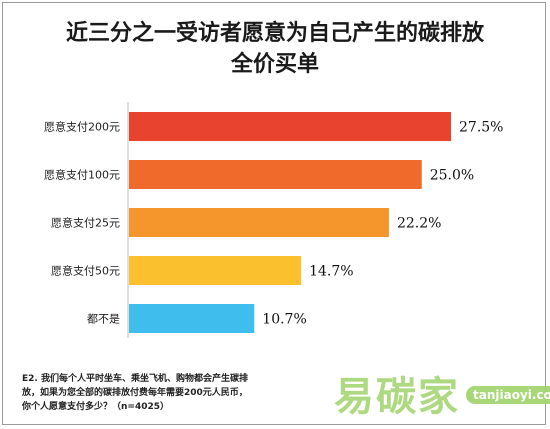  I want to click on category-label: 愿意支付200元, so click(82, 127).